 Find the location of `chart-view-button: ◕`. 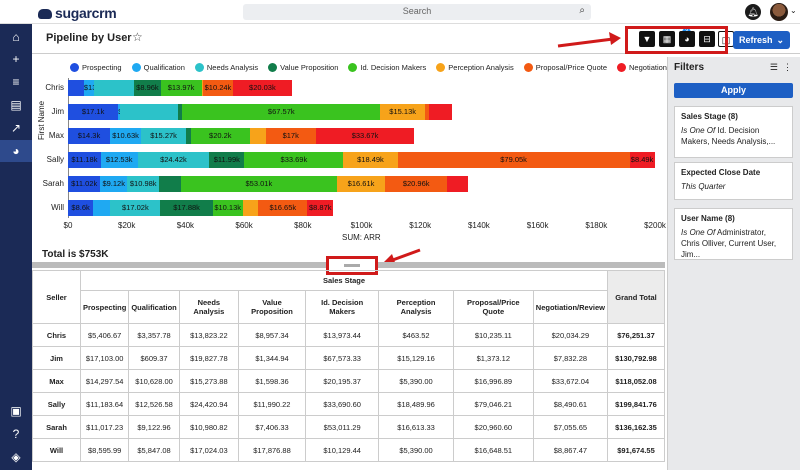

chart-view-button: ◕ is located at coordinates (687, 39).